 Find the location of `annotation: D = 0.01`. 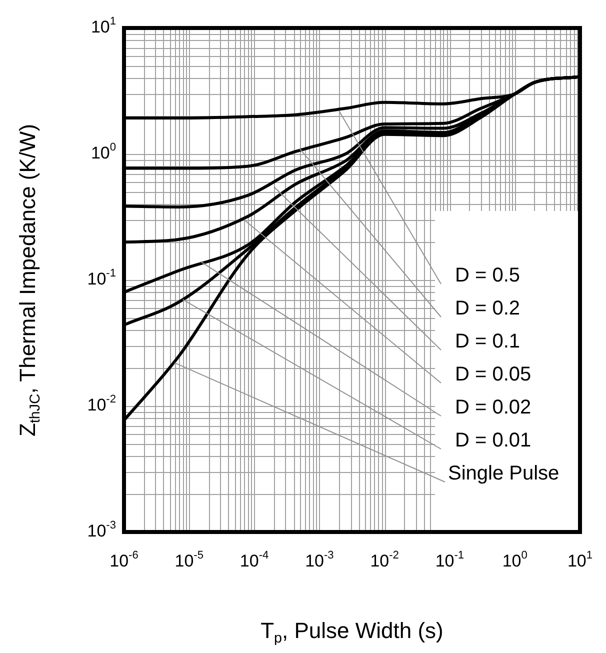

annotation: D = 0.01 is located at coordinates (493, 441).